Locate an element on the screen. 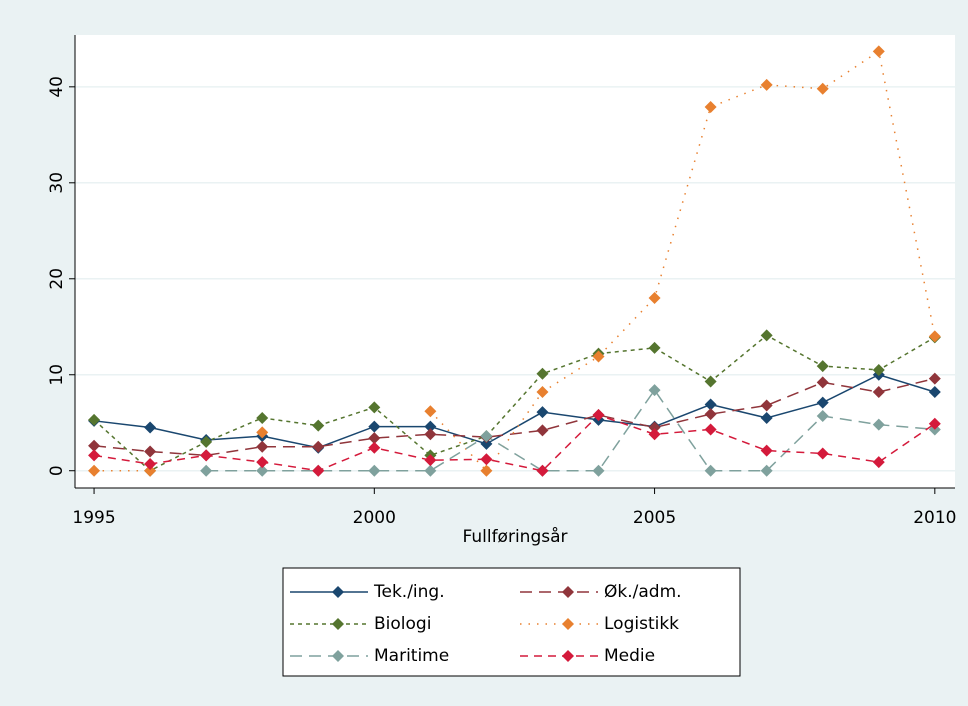 Image resolution: width=968 pixels, height=706 pixels. y-tick-label: 20 is located at coordinates (57, 279).